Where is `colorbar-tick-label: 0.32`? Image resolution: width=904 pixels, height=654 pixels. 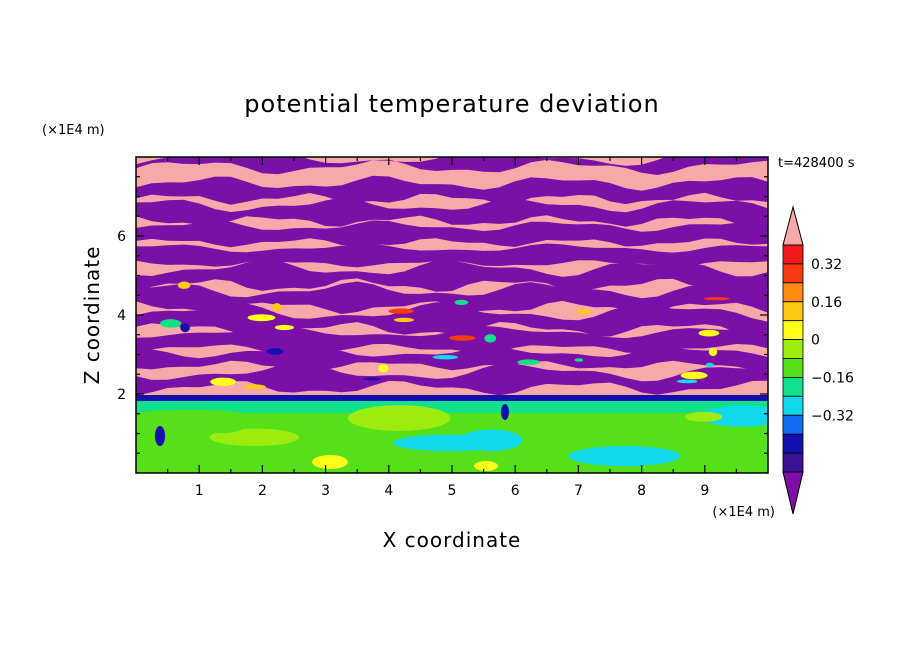 colorbar-tick-label: 0.32 is located at coordinates (826, 265).